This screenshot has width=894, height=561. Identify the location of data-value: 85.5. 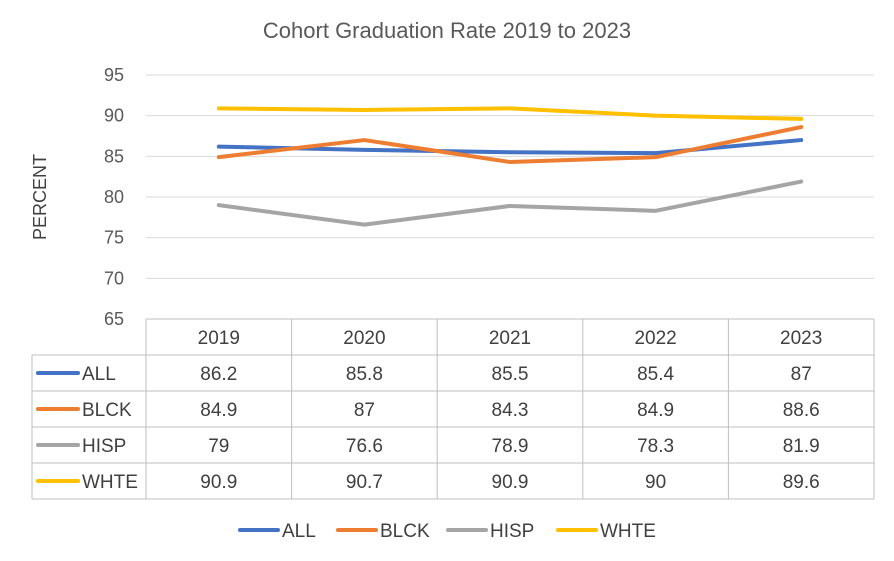
(510, 374).